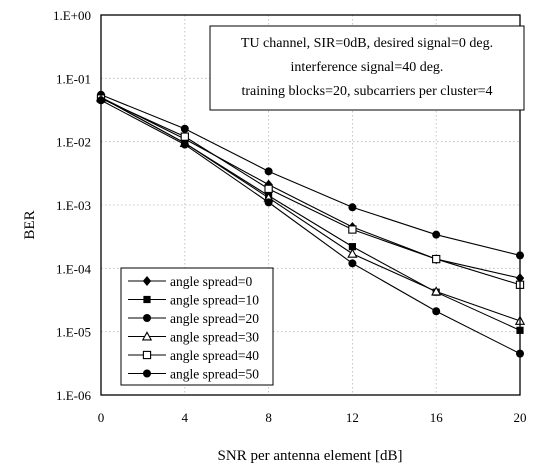 The image size is (536, 468). Describe the element at coordinates (72, 15) in the screenshot. I see `y-tick-label: 1.E+00` at that location.